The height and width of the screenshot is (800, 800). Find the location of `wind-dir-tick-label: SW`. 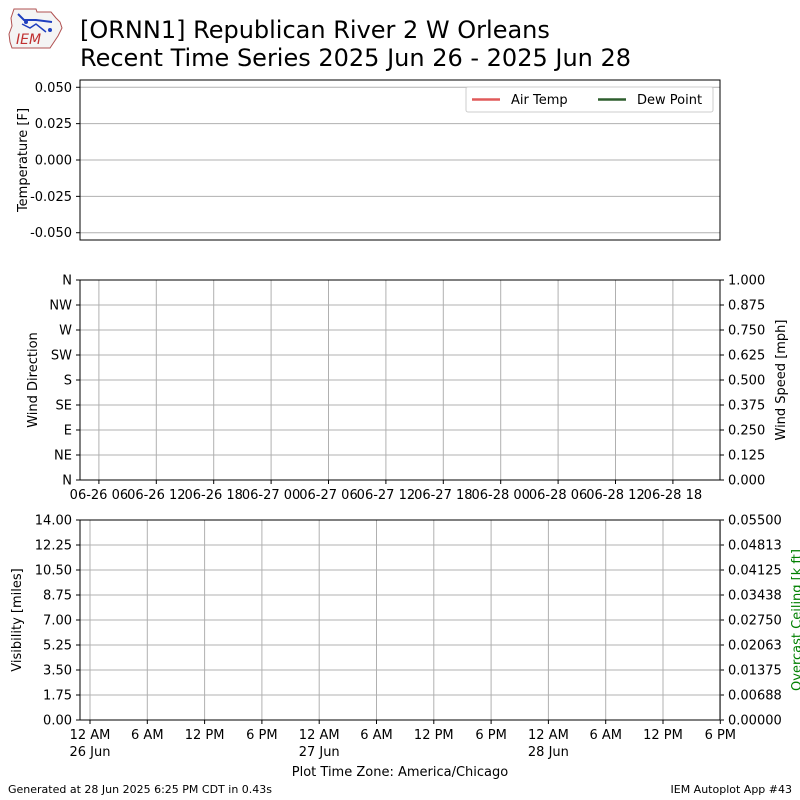

wind-dir-tick-label: SW is located at coordinates (61, 356).